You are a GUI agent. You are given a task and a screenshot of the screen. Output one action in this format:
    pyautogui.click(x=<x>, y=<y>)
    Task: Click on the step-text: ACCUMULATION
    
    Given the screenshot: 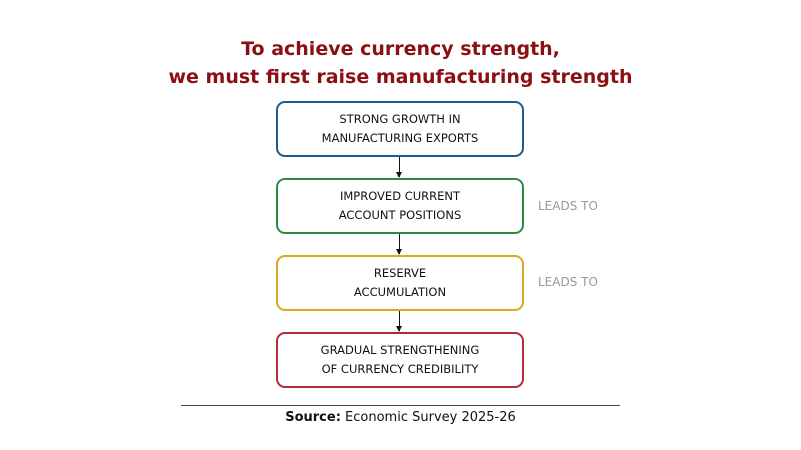 What is the action you would take?
    pyautogui.click(x=400, y=292)
    